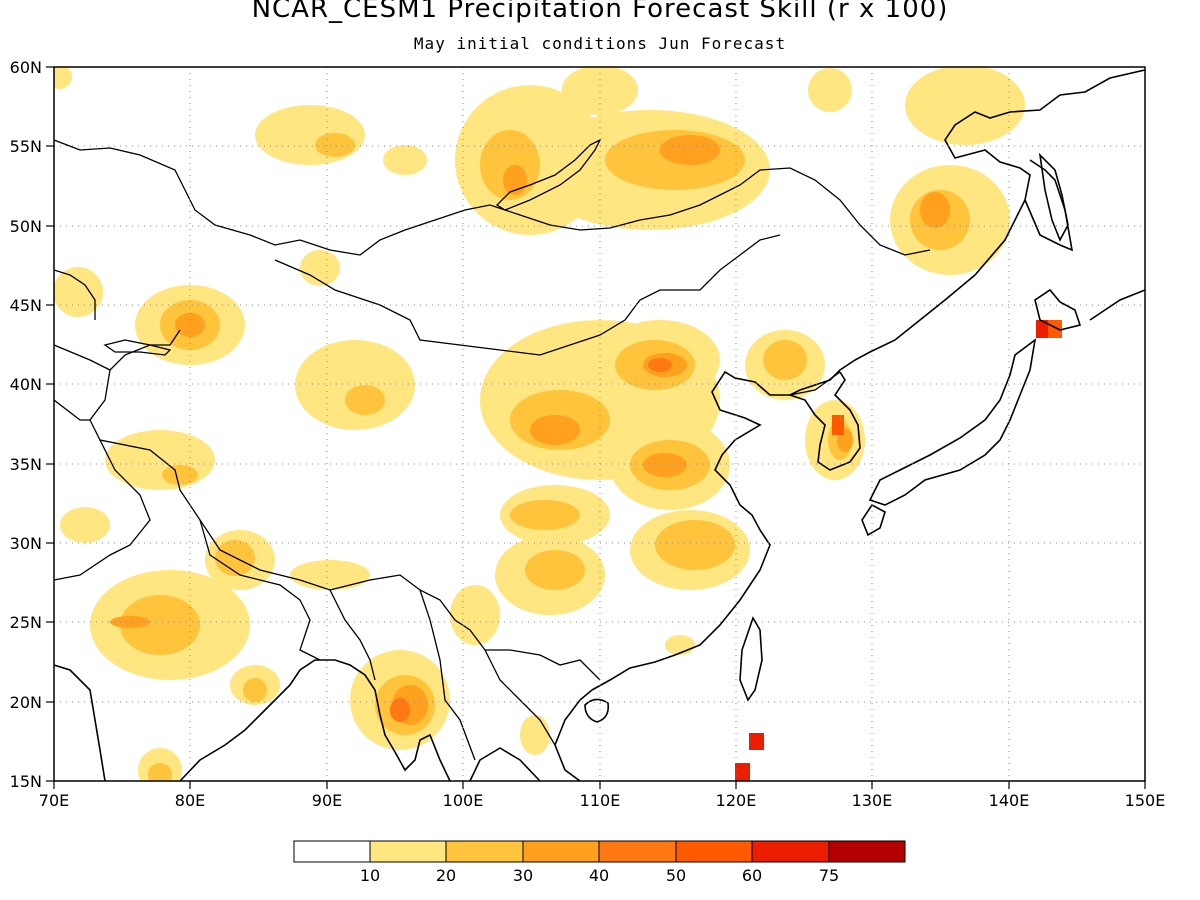 This screenshot has width=1200, height=900. What do you see at coordinates (26, 781) in the screenshot?
I see `lat-label: 15N` at bounding box center [26, 781].